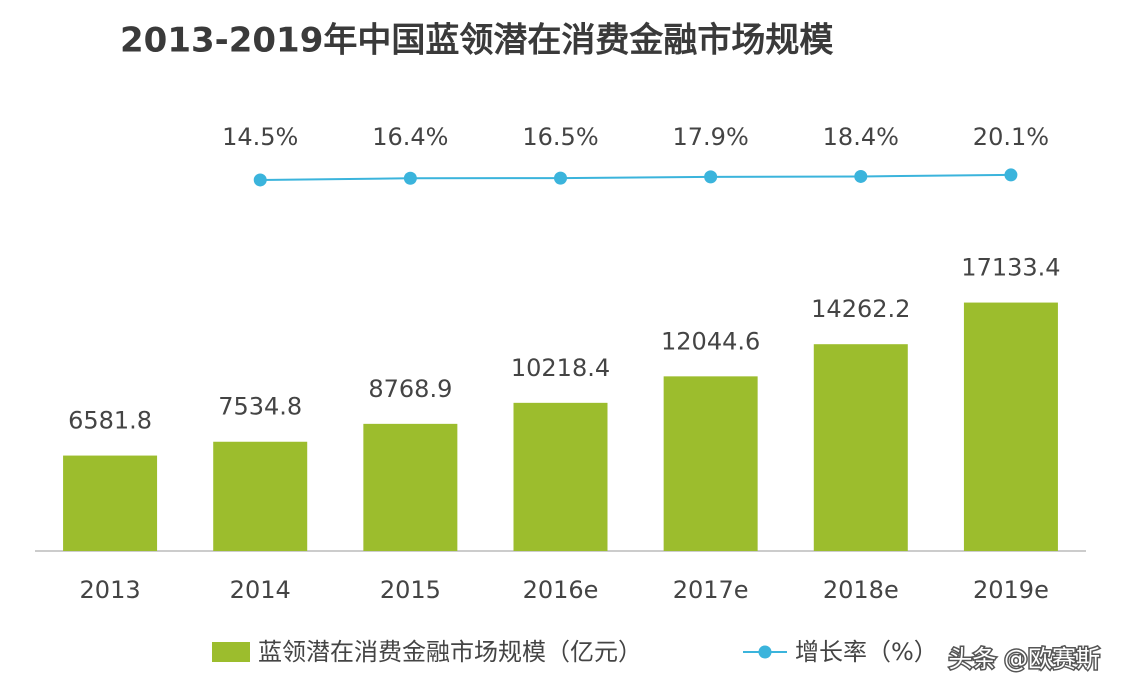  Describe the element at coordinates (711, 137) in the screenshot. I see `data-label: 17.9%` at that location.